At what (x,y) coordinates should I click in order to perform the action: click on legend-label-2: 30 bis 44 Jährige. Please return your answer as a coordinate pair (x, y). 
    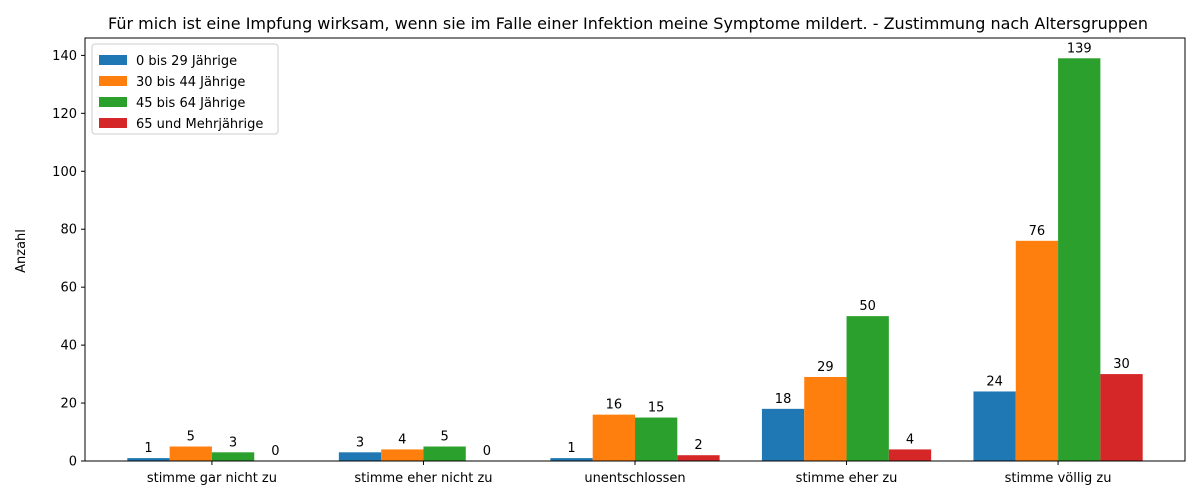
    Looking at the image, I should click on (190, 82).